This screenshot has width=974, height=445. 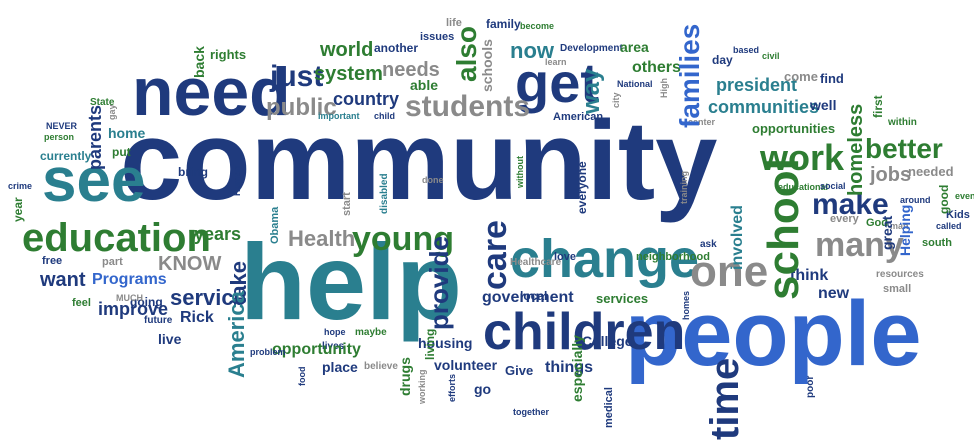 What do you see at coordinates (810, 386) in the screenshot?
I see `word: poor` at bounding box center [810, 386].